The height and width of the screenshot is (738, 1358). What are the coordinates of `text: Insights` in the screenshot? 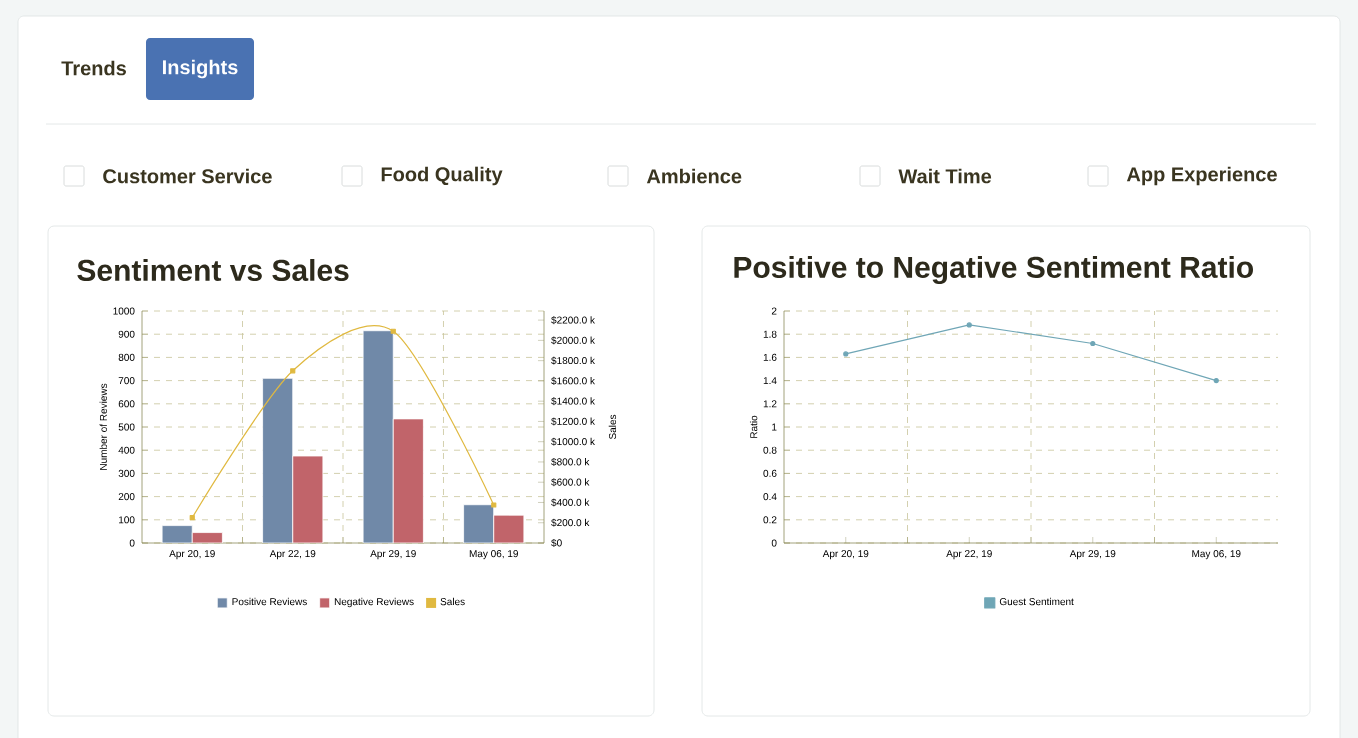 It's located at (200, 69).